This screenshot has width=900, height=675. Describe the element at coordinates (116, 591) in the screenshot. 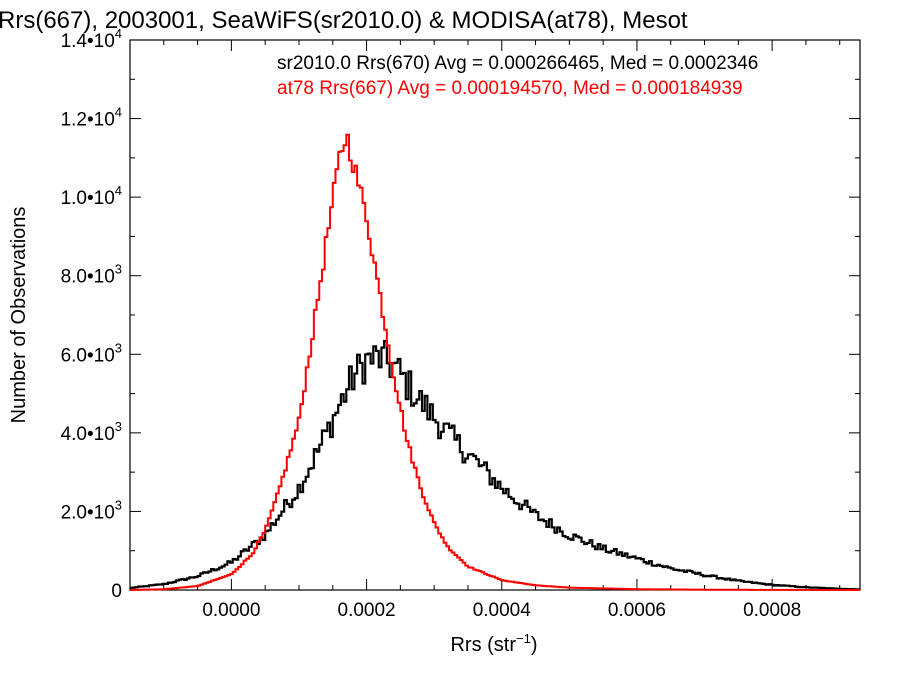

I see `y-tick-label: 0` at that location.